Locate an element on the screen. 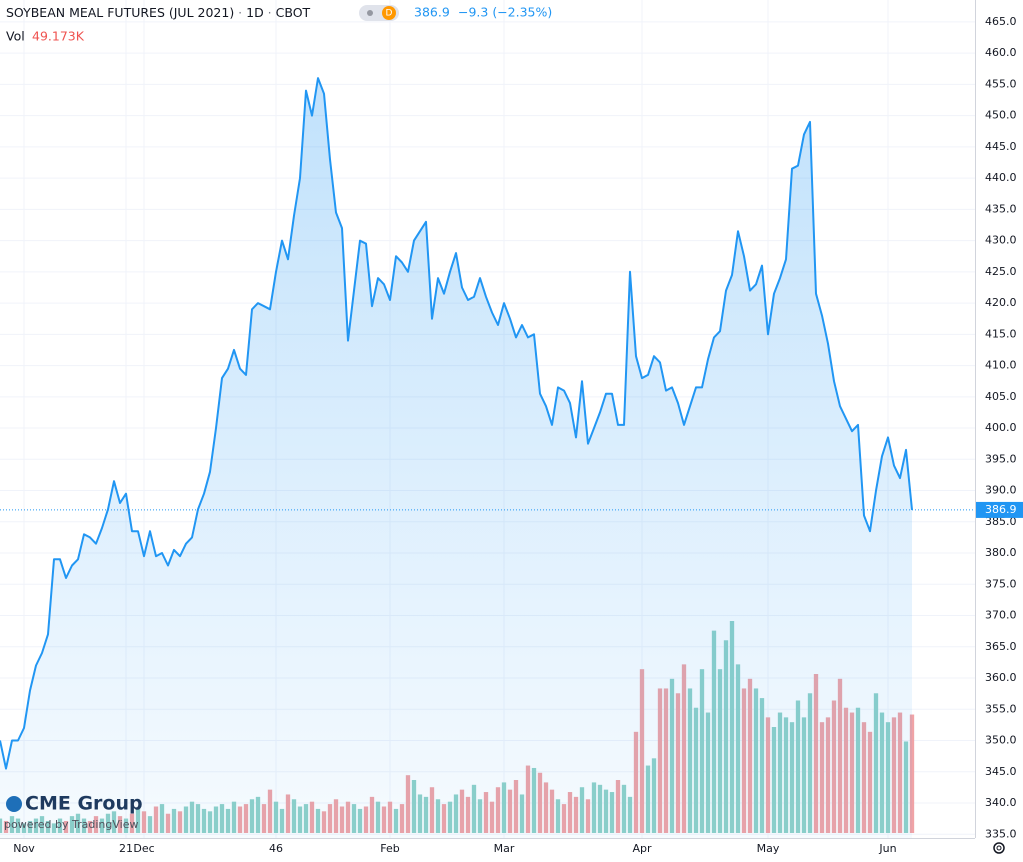  brand-icon is located at coordinates (14, 804).